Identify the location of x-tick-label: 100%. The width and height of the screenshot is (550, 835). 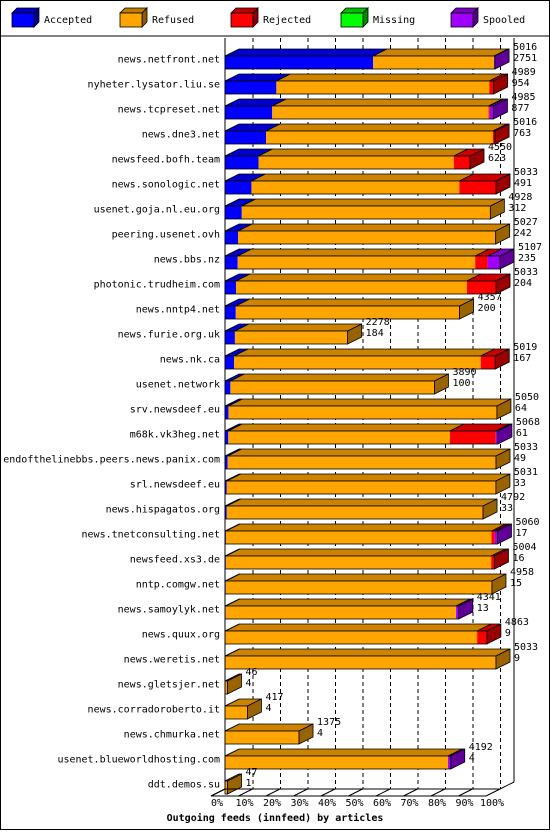
(492, 803).